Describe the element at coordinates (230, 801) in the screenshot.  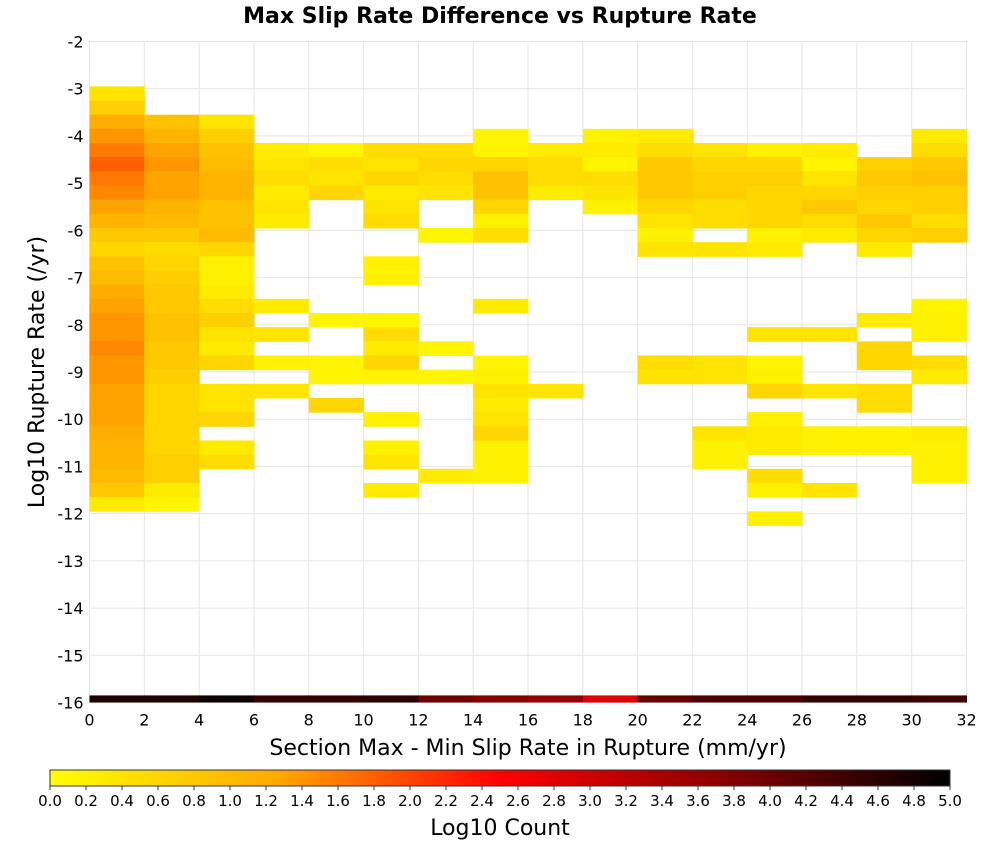
I see `colorbar-tick-label: 1.0` at that location.